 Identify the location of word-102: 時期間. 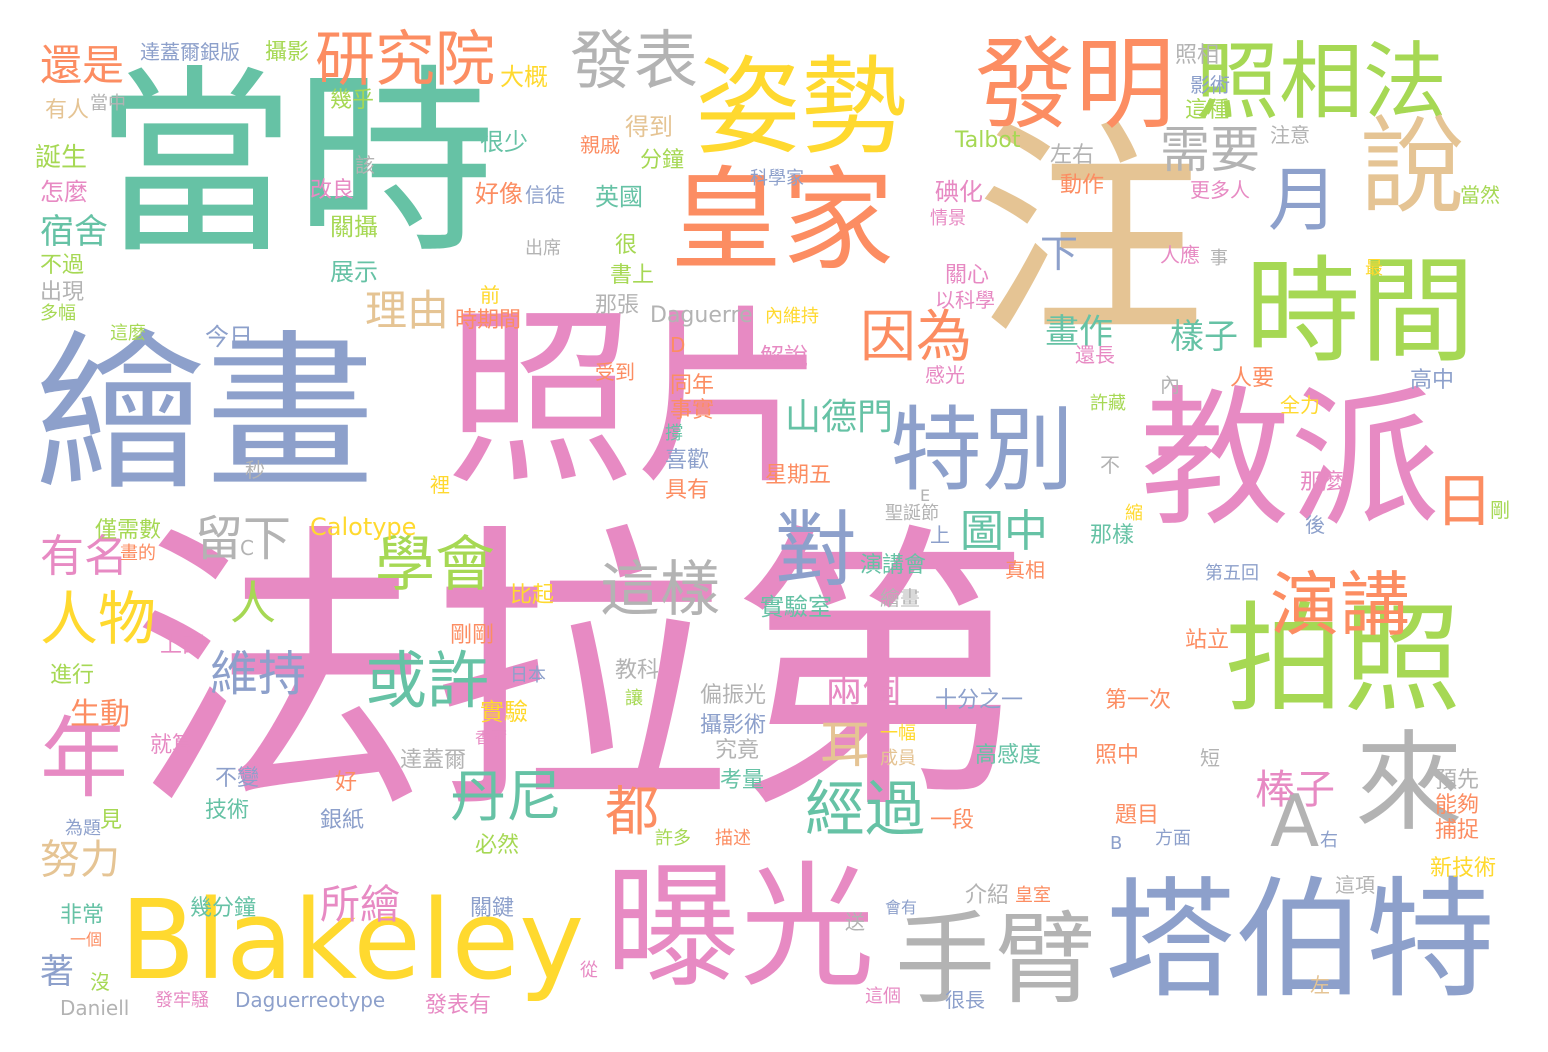
(488, 320).